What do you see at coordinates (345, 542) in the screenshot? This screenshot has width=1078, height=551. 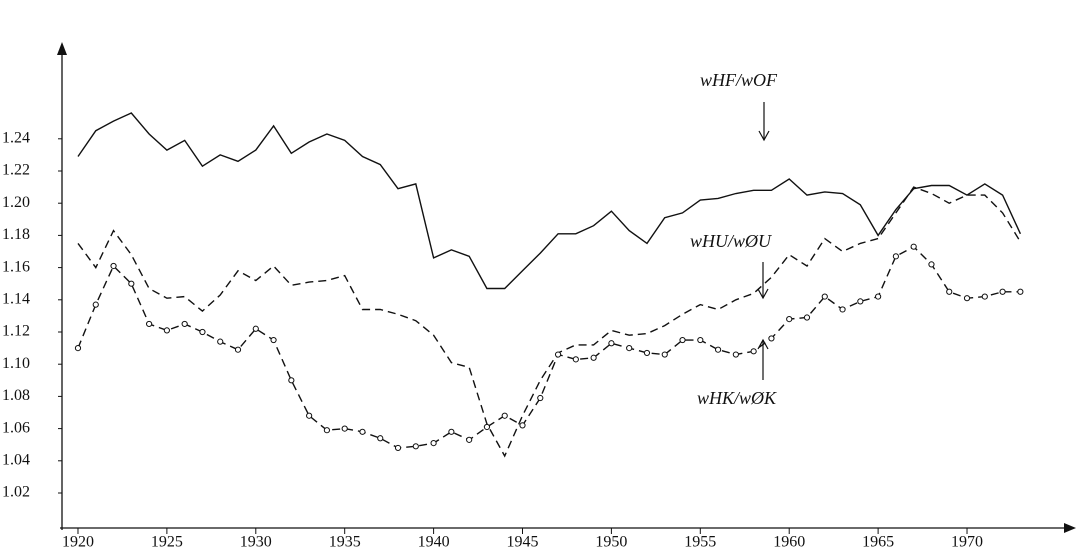 I see `x-tick-label: 1935` at bounding box center [345, 542].